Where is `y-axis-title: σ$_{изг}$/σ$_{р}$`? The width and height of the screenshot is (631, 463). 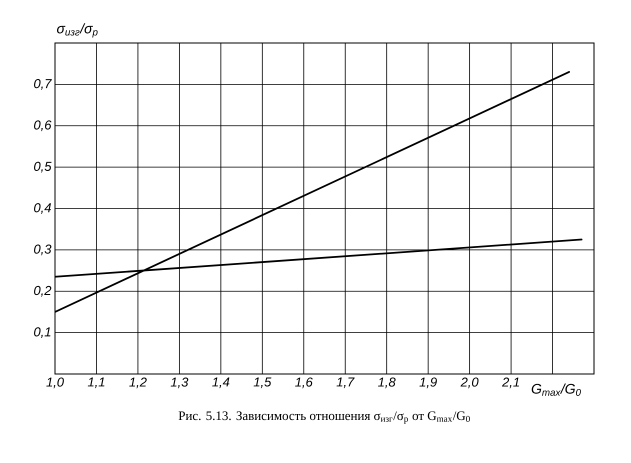 y-axis-title: σ$_{изг}$/σ$_{р}$ is located at coordinates (77, 30).